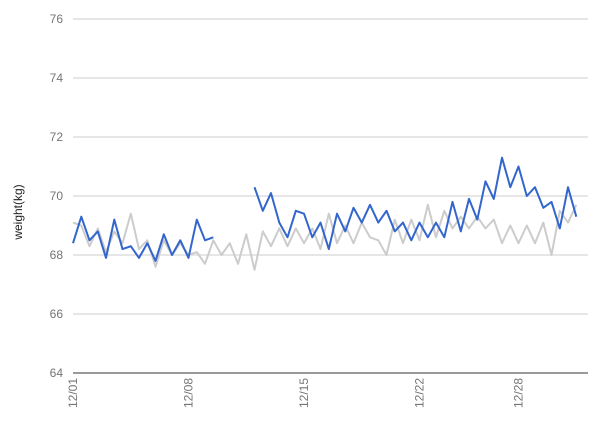 This screenshot has width=594, height=423. Describe the element at coordinates (57, 19) in the screenshot. I see `y-tick-label: 76` at that location.